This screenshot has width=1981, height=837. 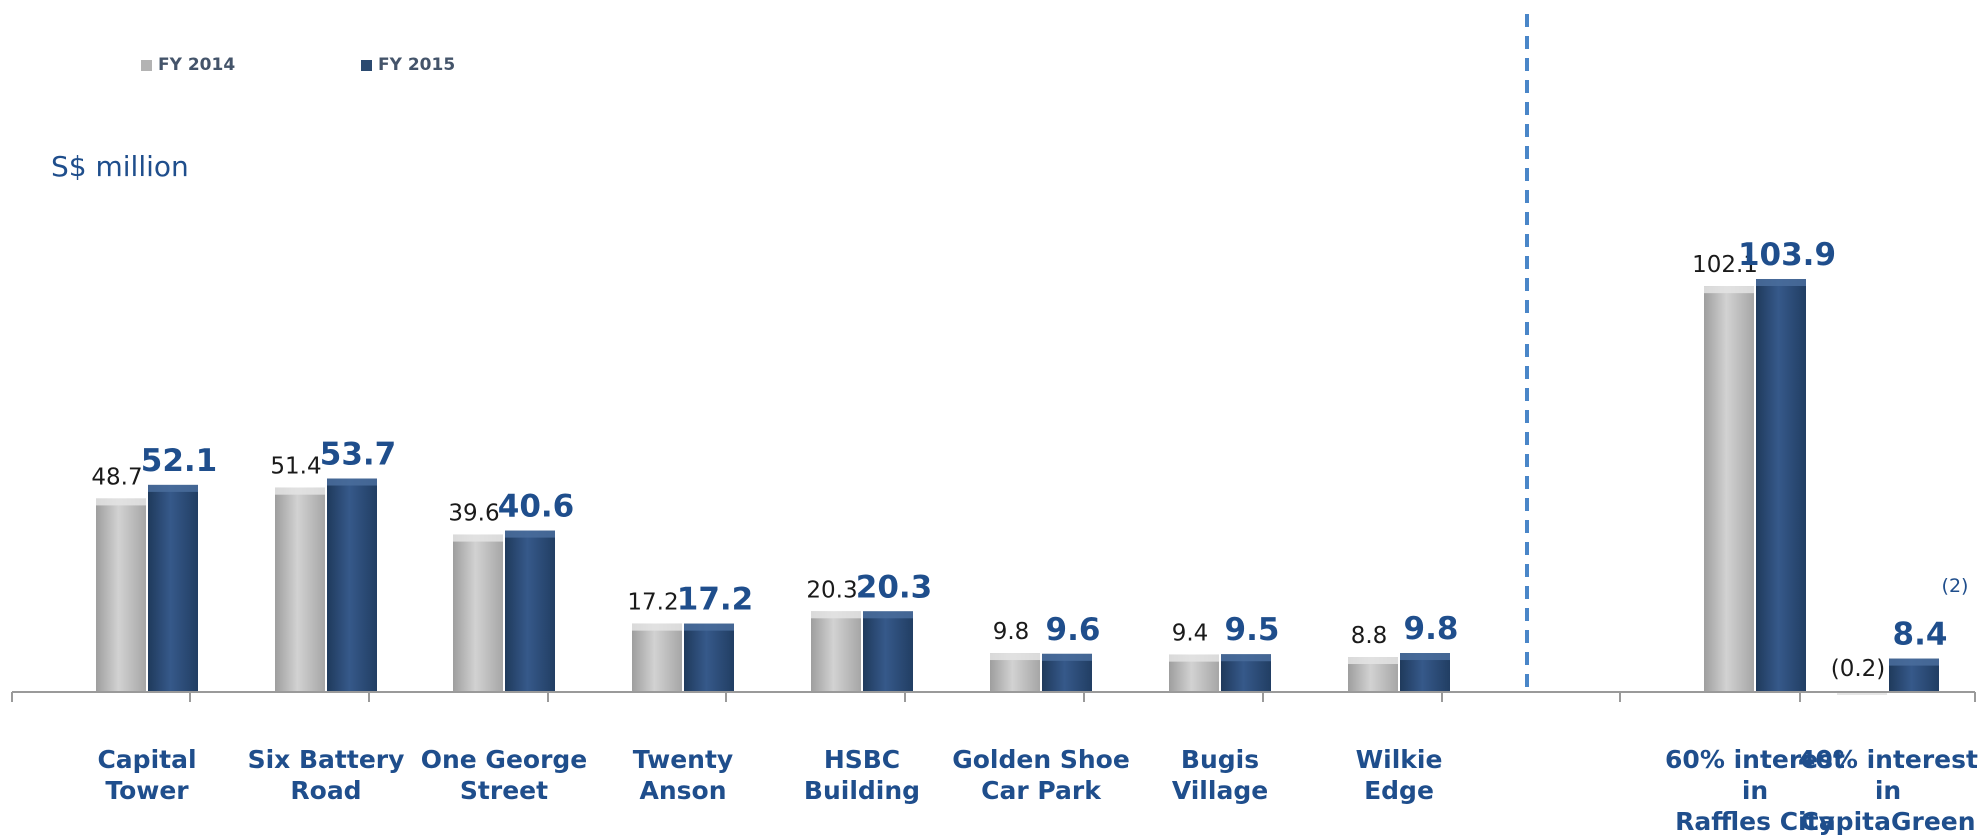 I want to click on footnote-marker: (2), so click(x=1955, y=586).